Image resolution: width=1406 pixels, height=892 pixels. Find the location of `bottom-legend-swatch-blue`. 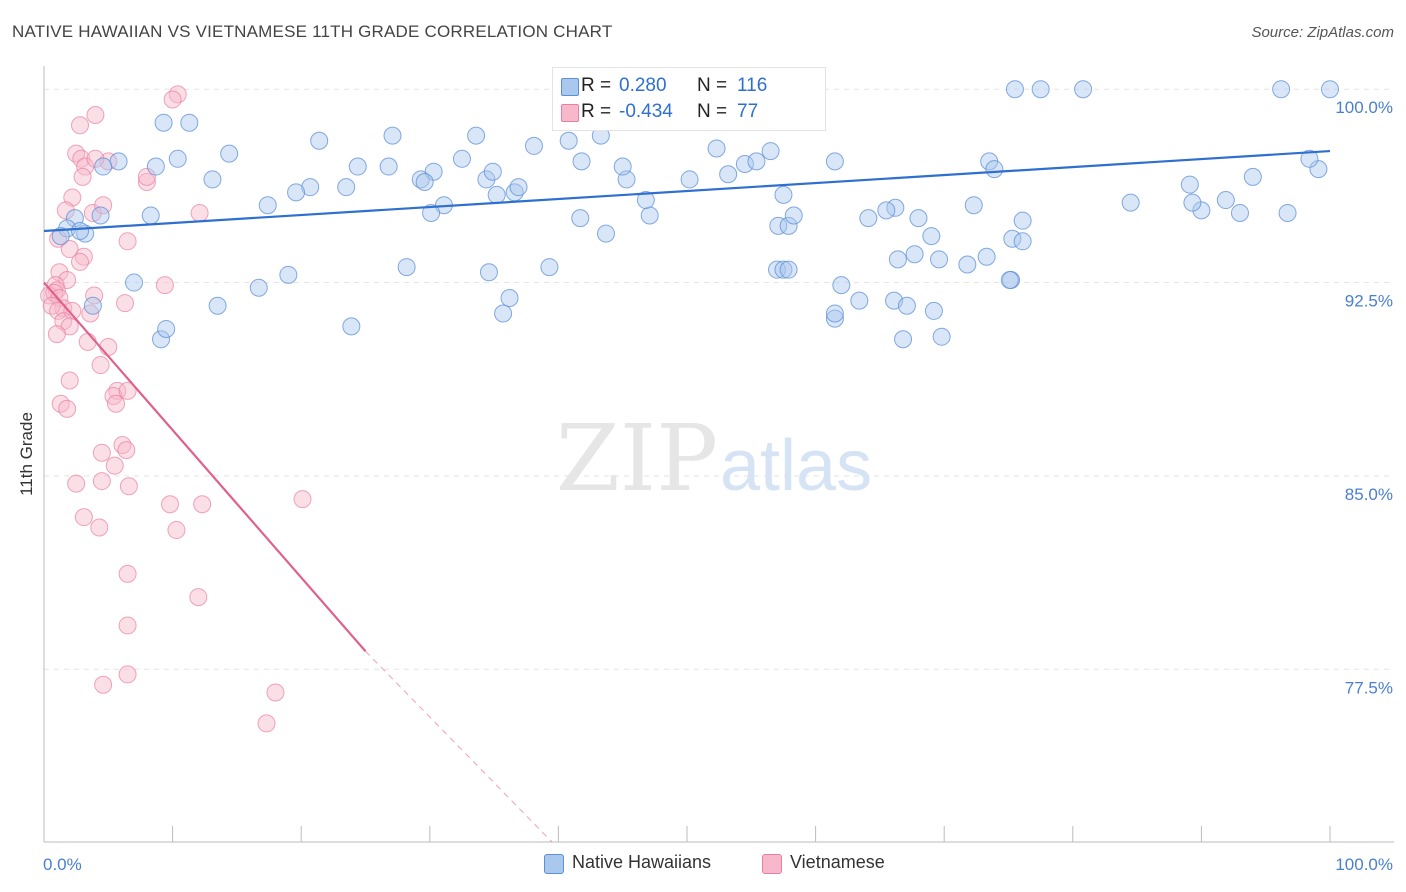

bottom-legend-swatch-blue is located at coordinates (554, 864).